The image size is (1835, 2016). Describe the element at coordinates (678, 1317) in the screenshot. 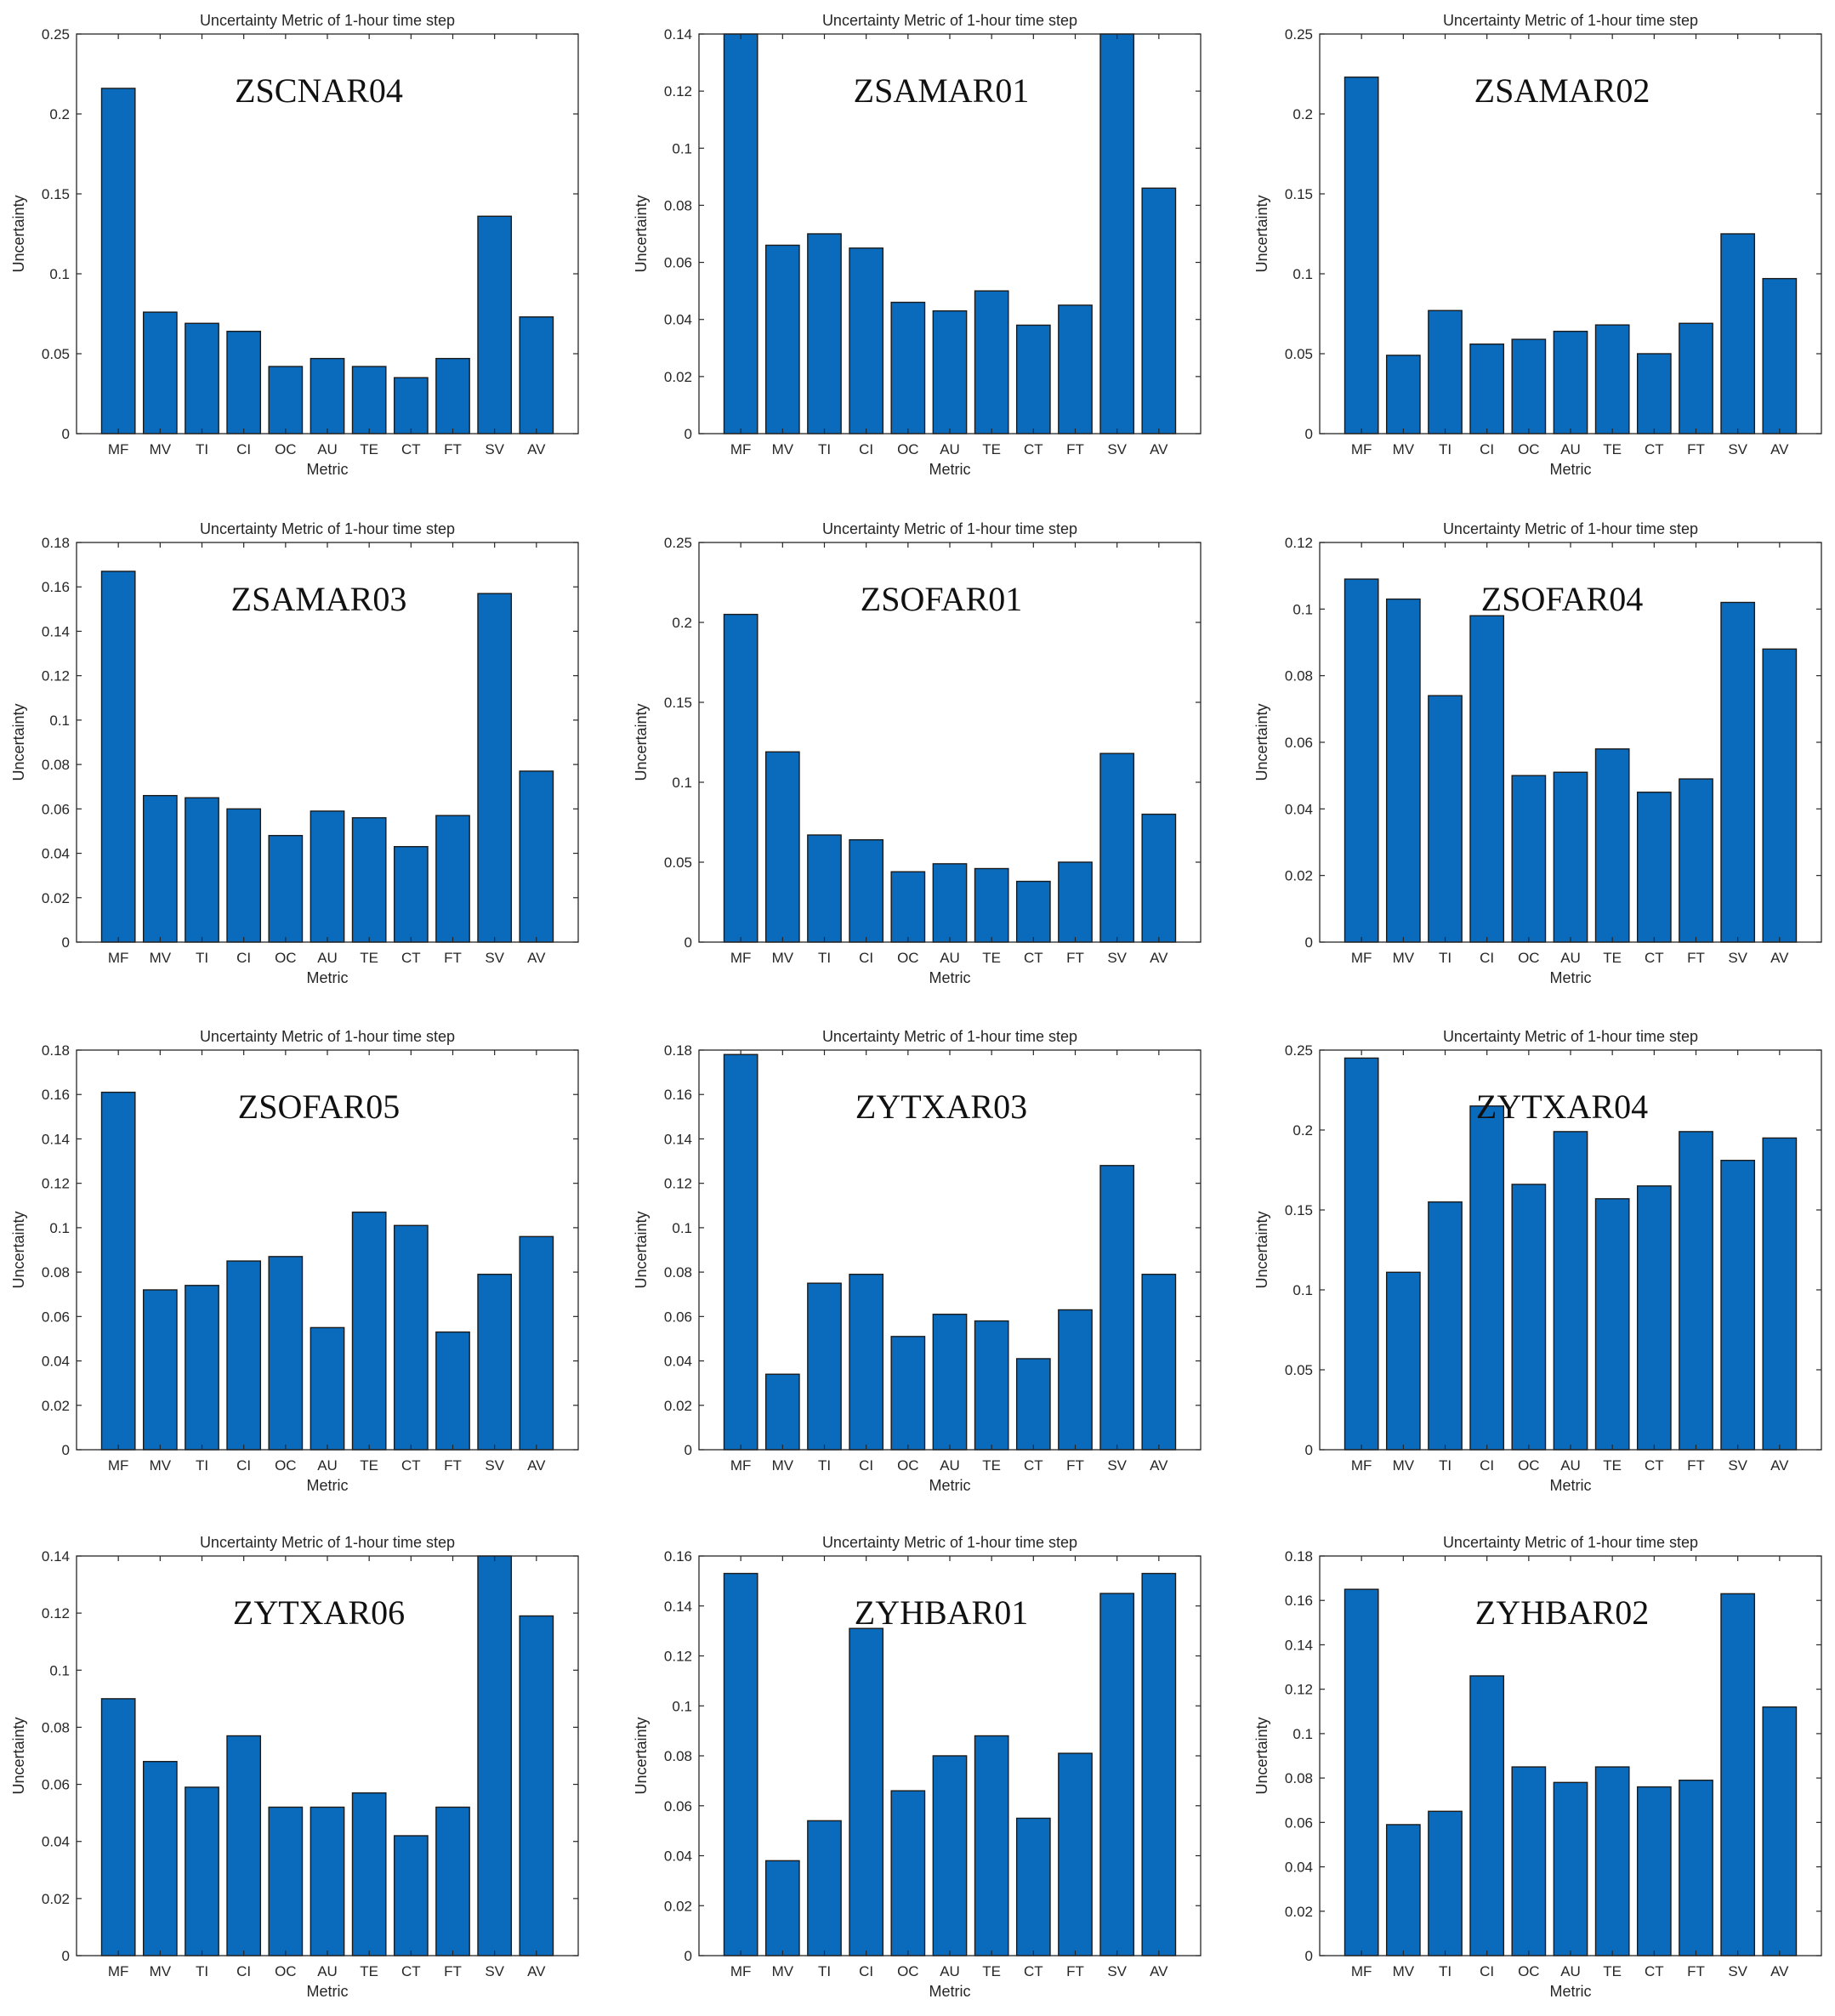

I see `y-tick-label: 0.06` at that location.